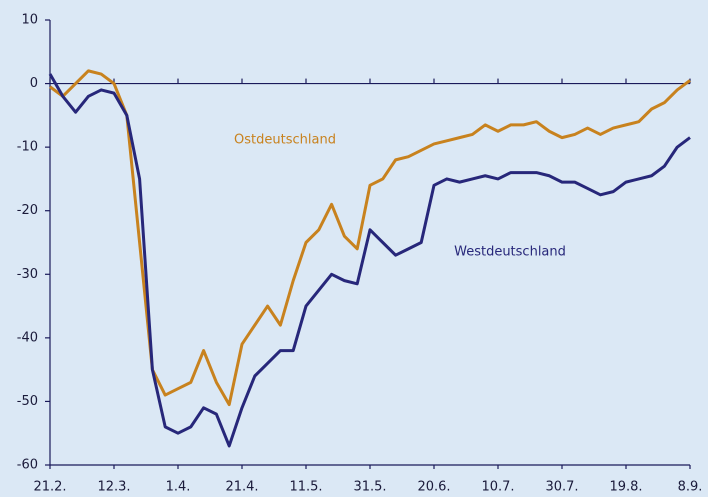 The width and height of the screenshot is (708, 497). What do you see at coordinates (285, 140) in the screenshot?
I see `series-label: Ostdeutschland` at bounding box center [285, 140].